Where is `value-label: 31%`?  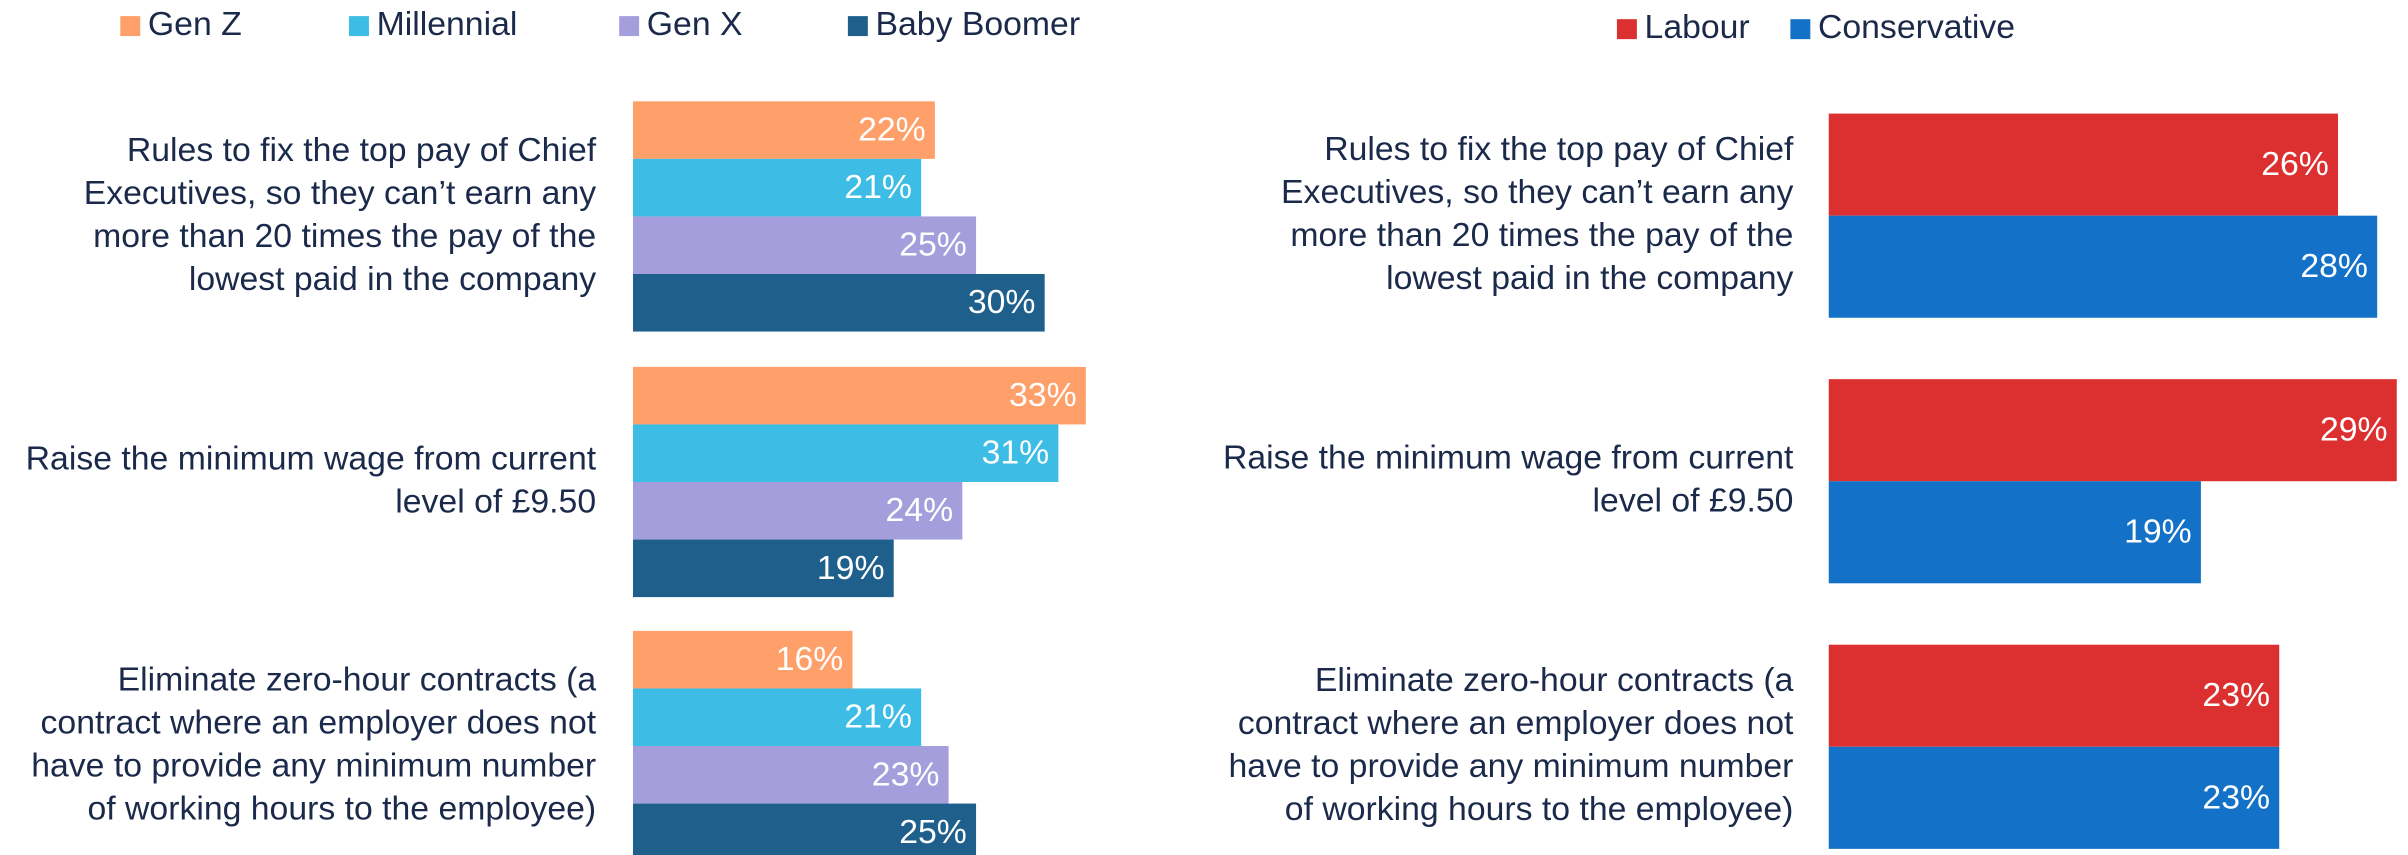
value-label: 31% is located at coordinates (1016, 453).